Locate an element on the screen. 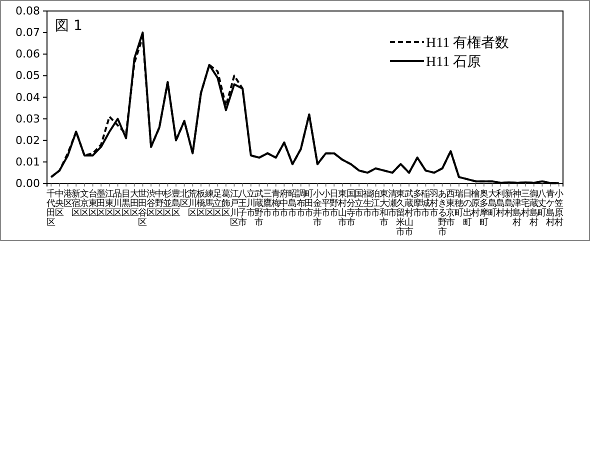 Image resolution: width=605 pixels, height=452 pixels. x-tick-label: 江東区 is located at coordinates (109, 203).